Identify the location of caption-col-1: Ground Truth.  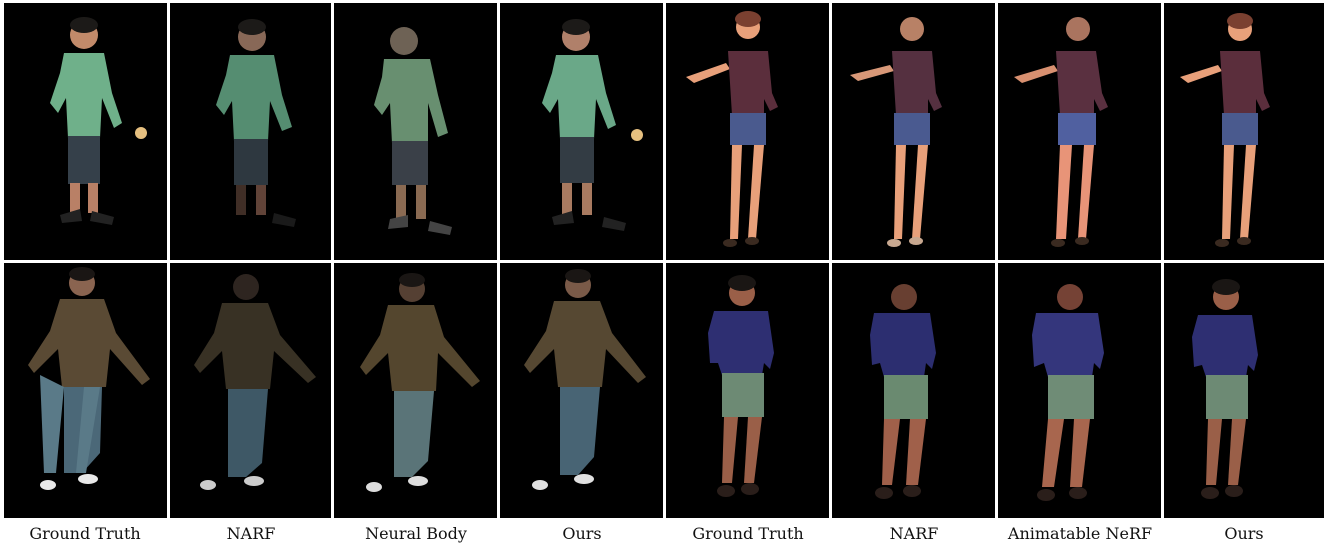
(85, 533).